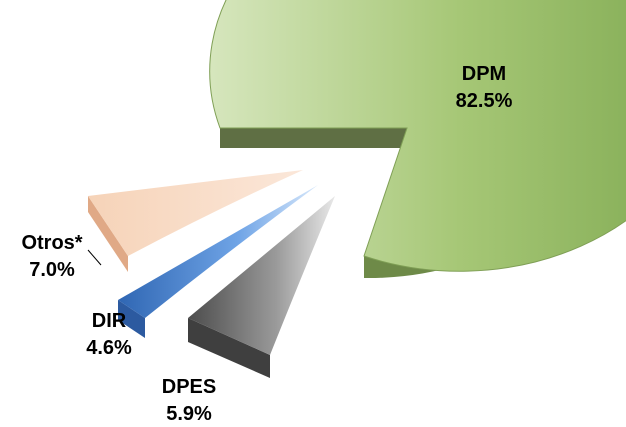  Describe the element at coordinates (229, 348) in the screenshot. I see `slice-side-dpes` at that location.